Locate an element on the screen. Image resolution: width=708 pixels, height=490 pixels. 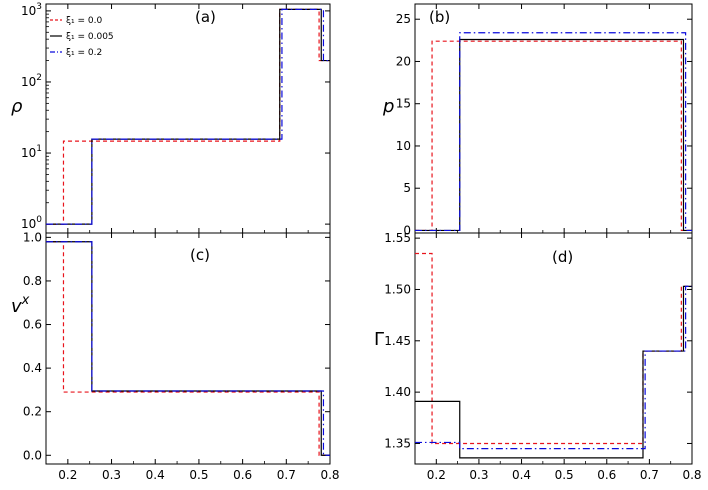
panel-c-ytick-label: 0.0 is located at coordinates (32, 455).